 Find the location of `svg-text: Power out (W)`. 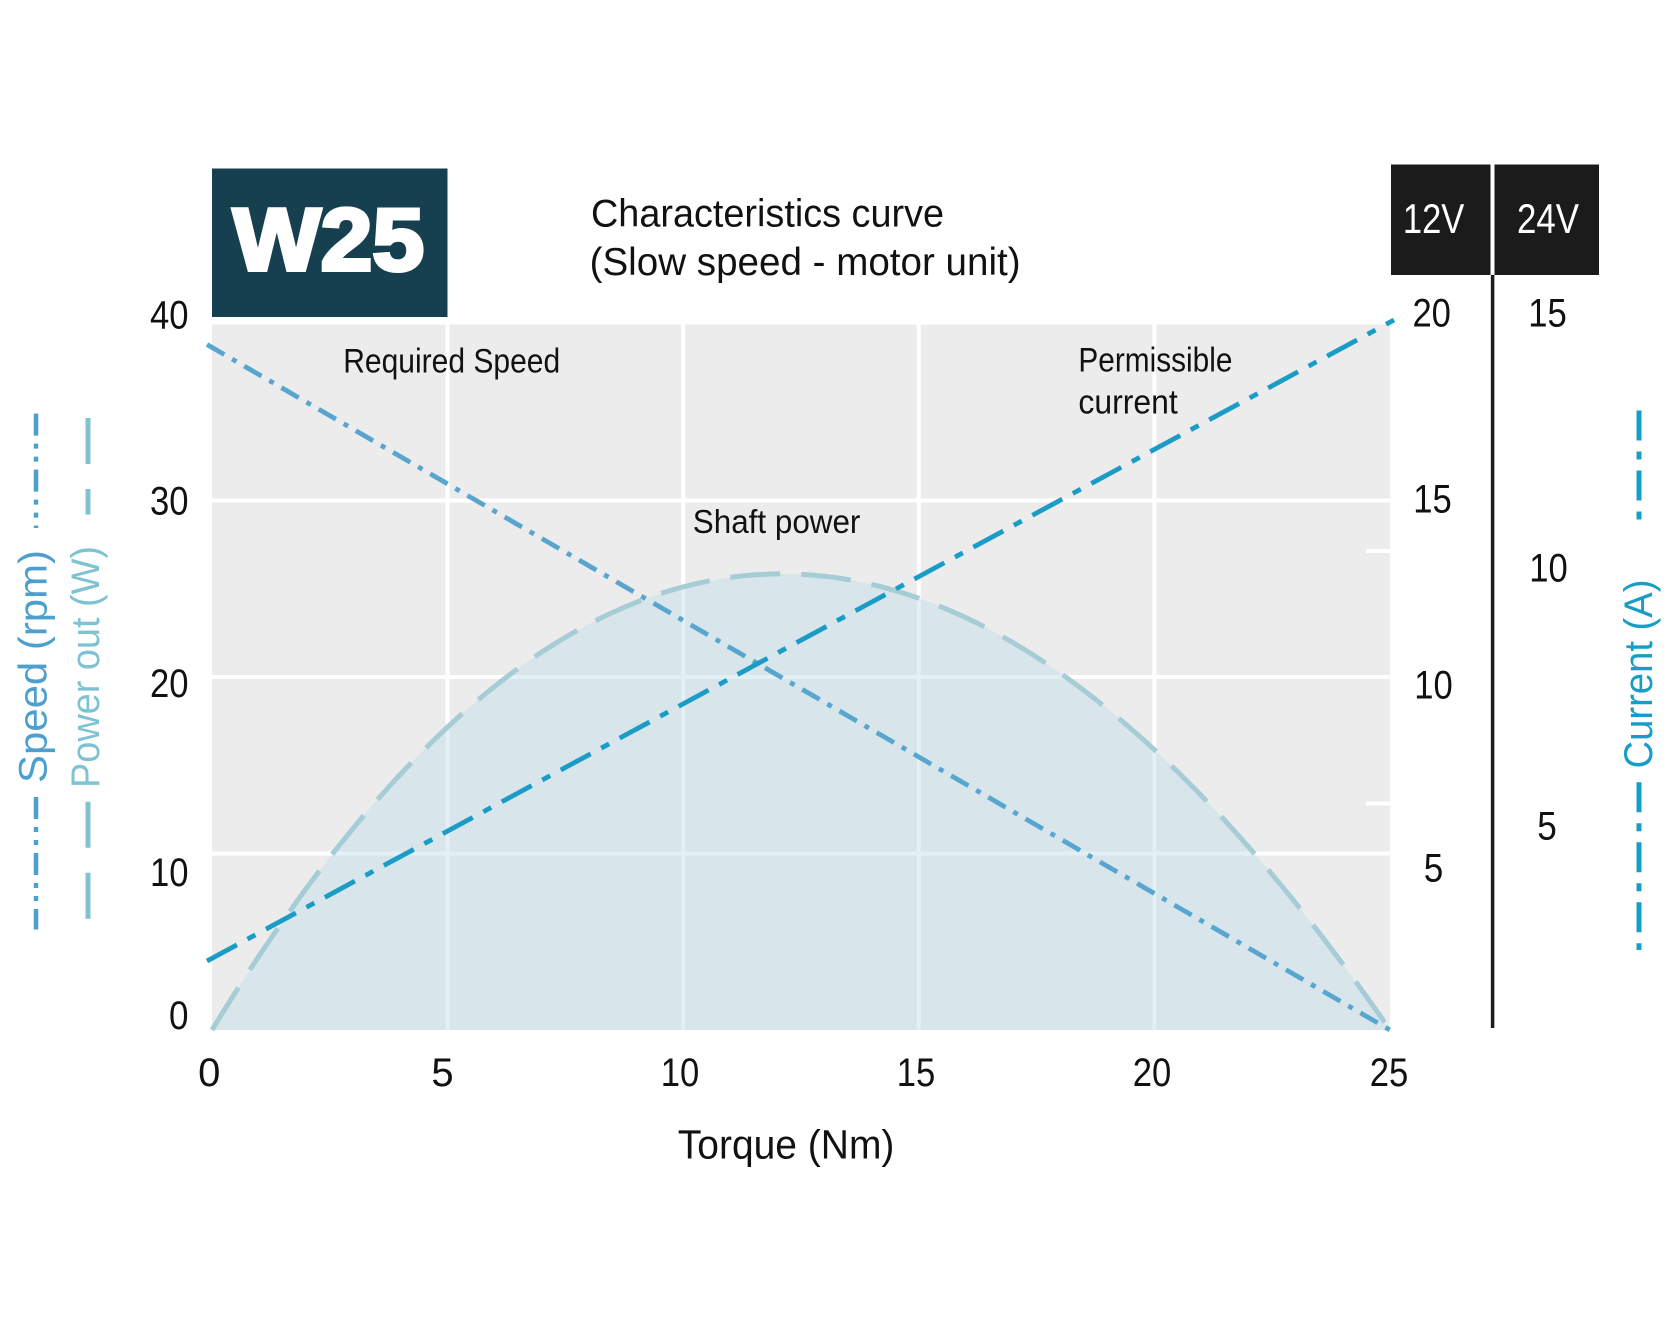

svg-text: Power out (W) is located at coordinates (86, 667).